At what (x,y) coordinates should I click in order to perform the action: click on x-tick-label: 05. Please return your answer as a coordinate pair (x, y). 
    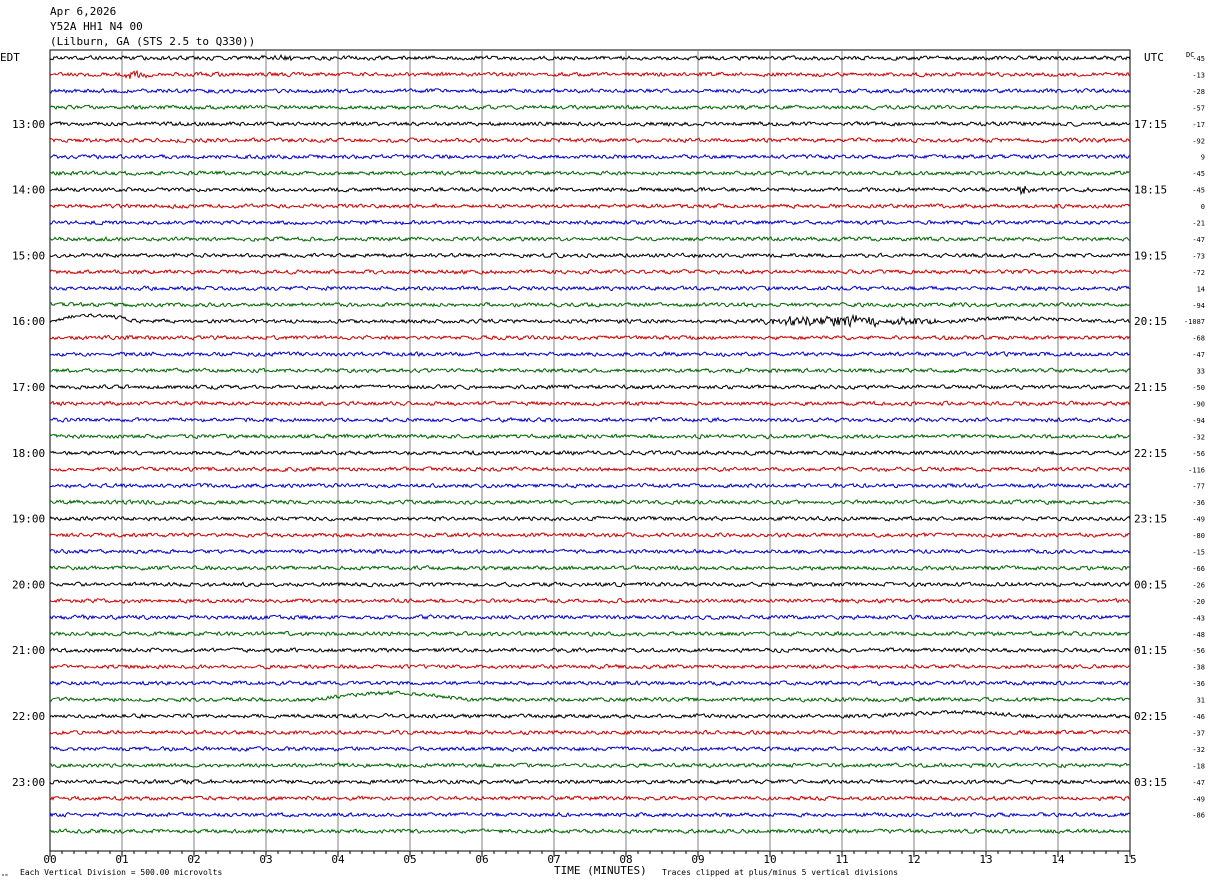
    Looking at the image, I should click on (409, 859).